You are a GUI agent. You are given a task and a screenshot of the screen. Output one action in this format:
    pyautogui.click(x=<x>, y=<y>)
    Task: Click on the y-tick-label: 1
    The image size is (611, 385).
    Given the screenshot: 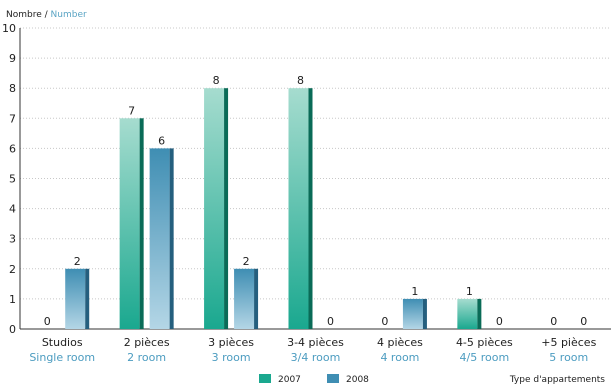 What is the action you would take?
    pyautogui.click(x=12, y=299)
    